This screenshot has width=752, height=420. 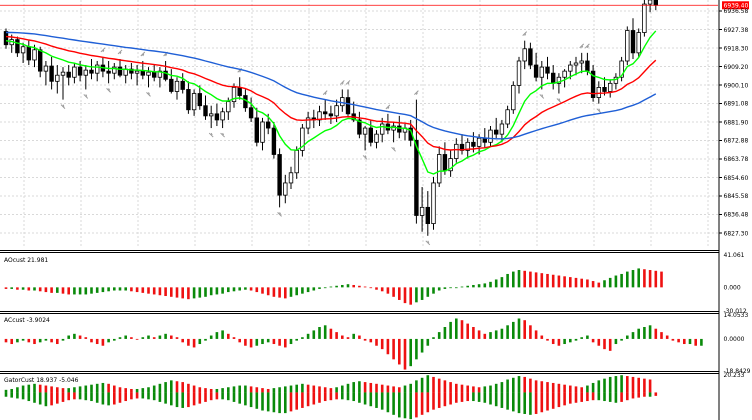 I want to click on ac-pane: 14.0533 0.0000 -18.8429, so click(x=377, y=343).